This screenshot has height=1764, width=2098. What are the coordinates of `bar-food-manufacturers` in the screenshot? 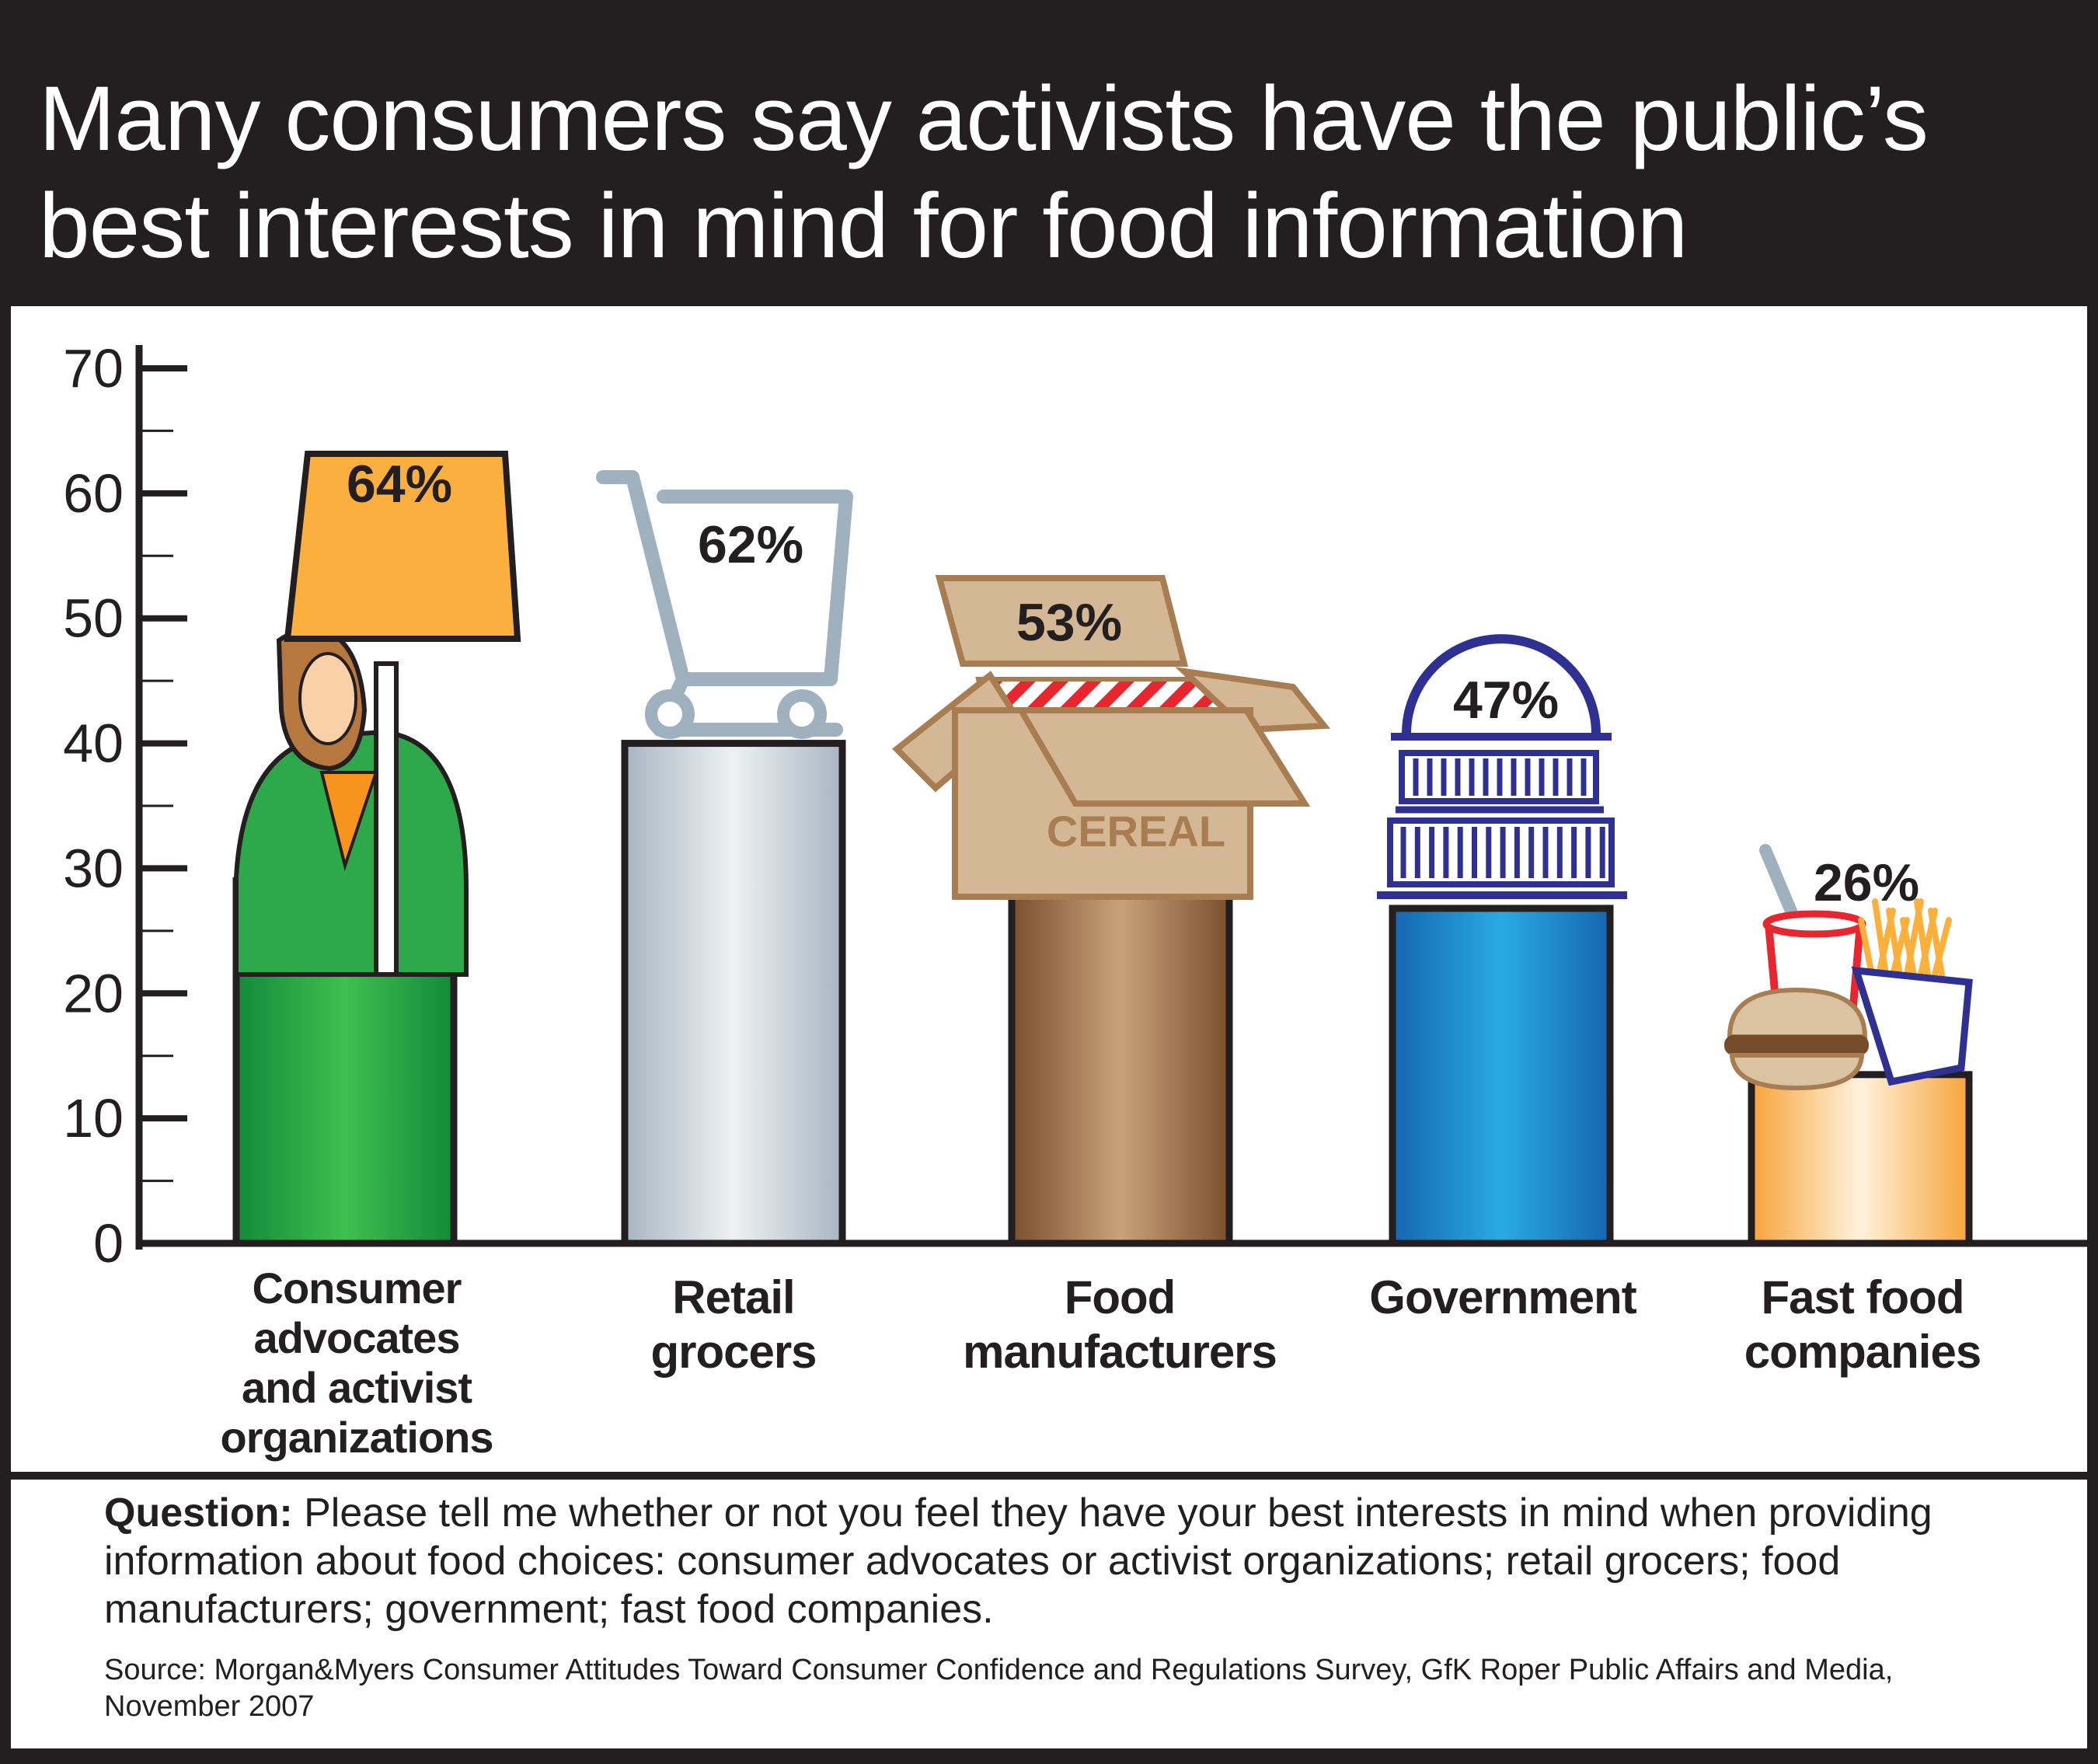 It's located at (1120, 1058).